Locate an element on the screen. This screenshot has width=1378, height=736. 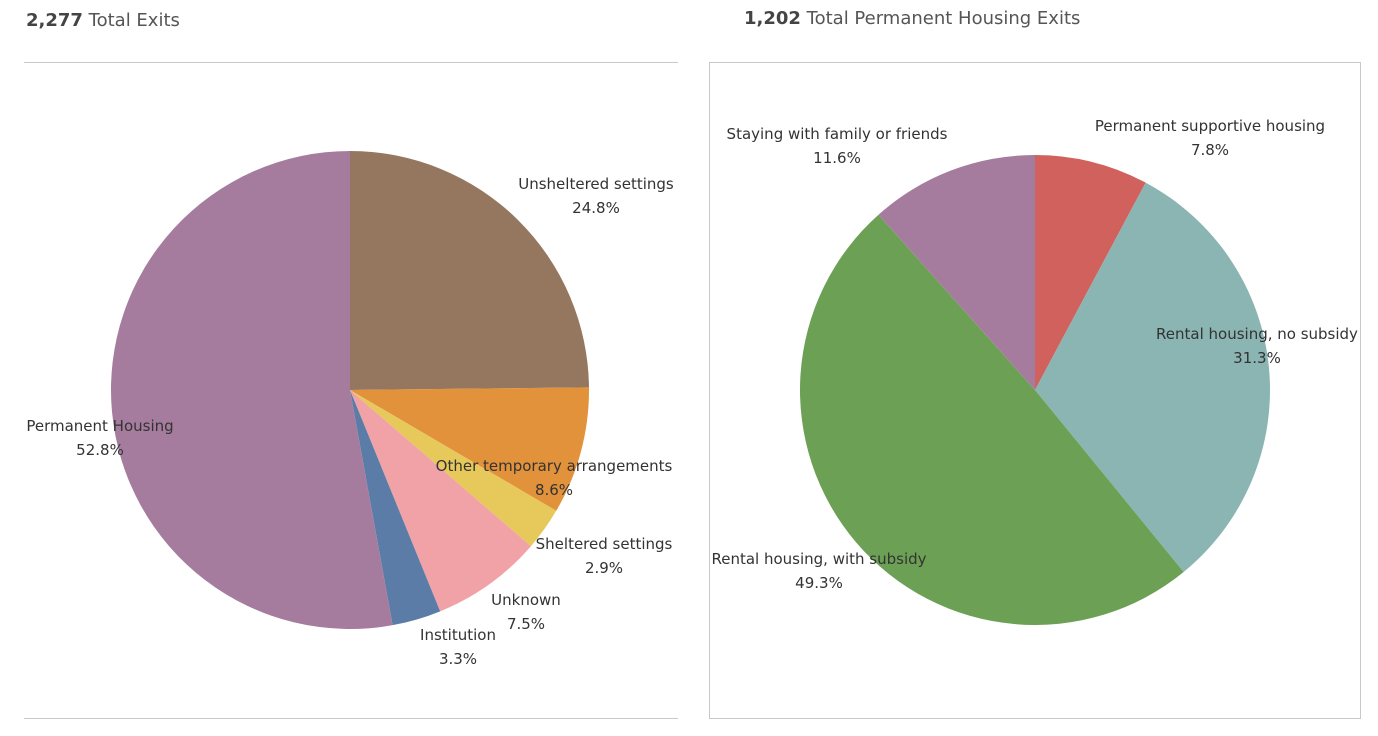
total-exits-count: 2,277 is located at coordinates (54, 20).